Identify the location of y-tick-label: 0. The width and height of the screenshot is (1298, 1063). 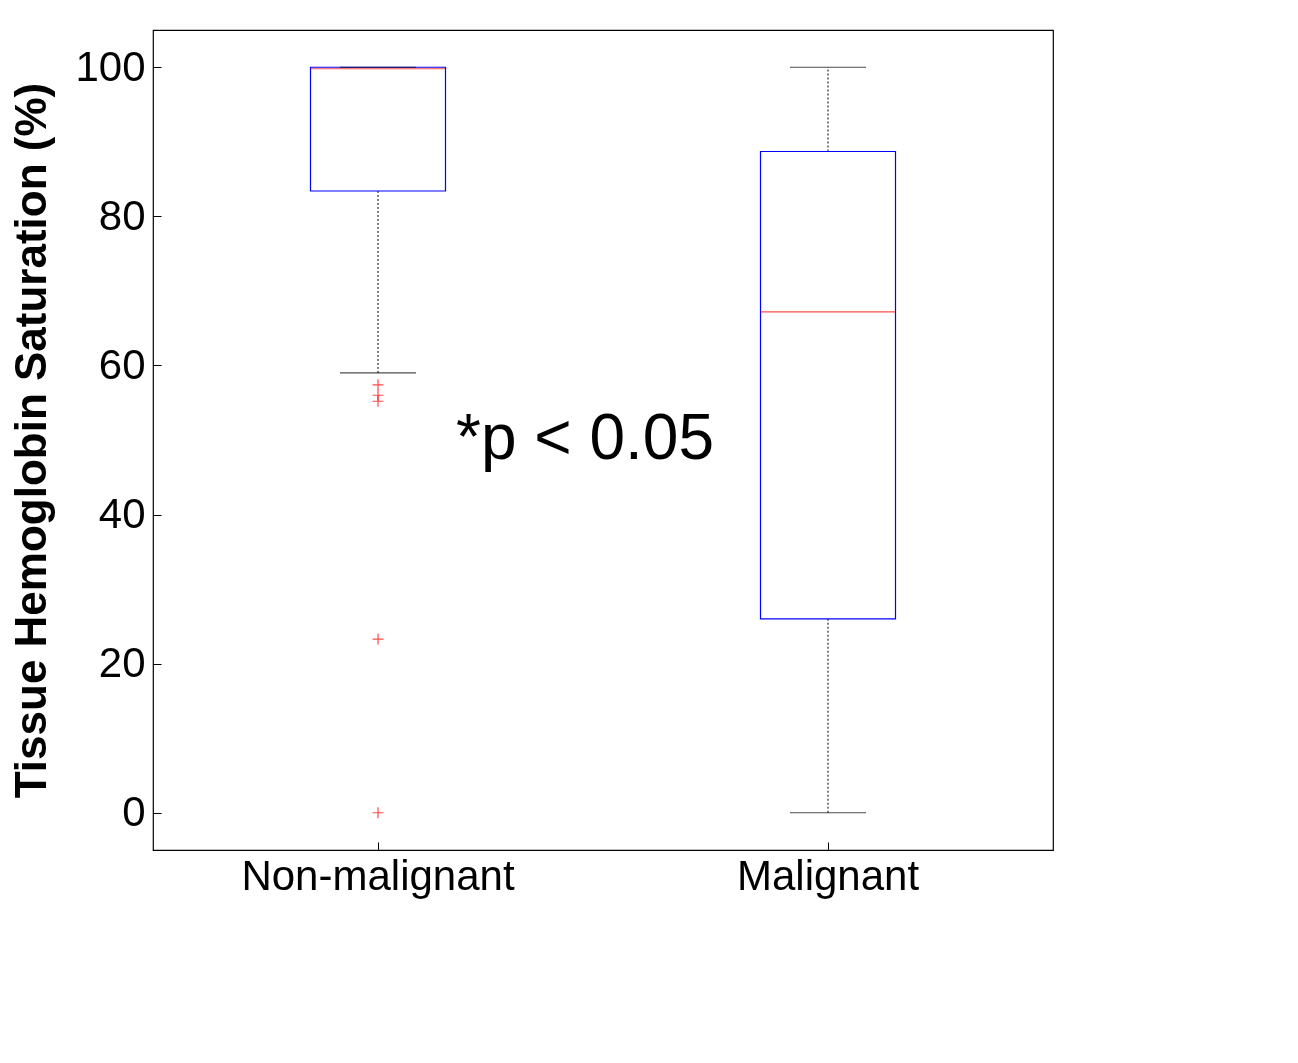
(134, 812).